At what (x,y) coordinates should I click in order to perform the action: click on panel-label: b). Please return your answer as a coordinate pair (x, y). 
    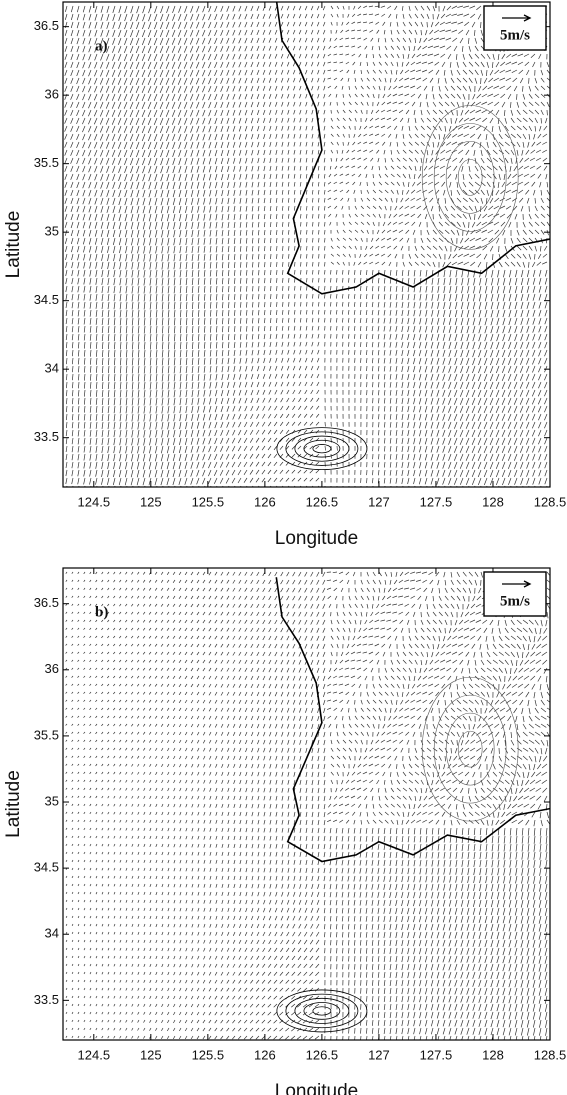
    Looking at the image, I should click on (101, 612).